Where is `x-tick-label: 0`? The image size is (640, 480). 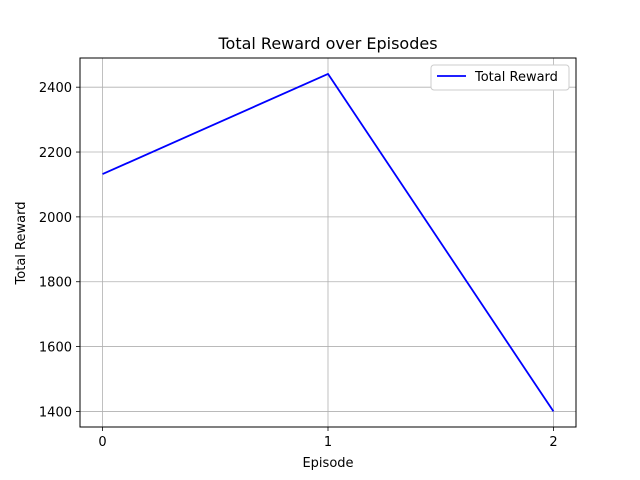 x-tick-label: 0 is located at coordinates (102, 442).